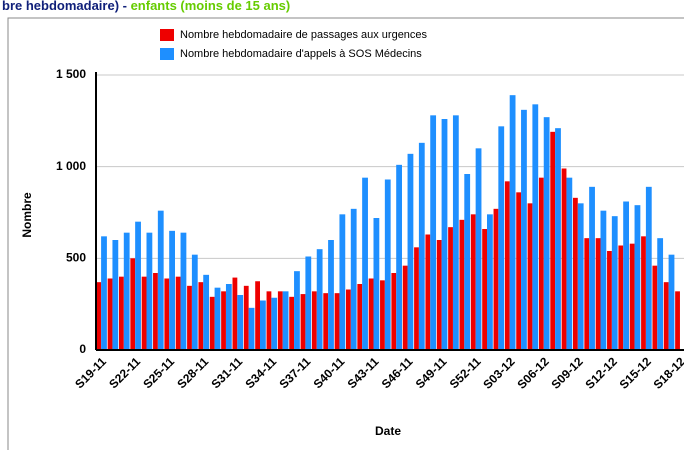 This screenshot has height=450, width=684. Describe the element at coordinates (66, 6) in the screenshot. I see `title-main: bre hebdomadaire) -` at that location.